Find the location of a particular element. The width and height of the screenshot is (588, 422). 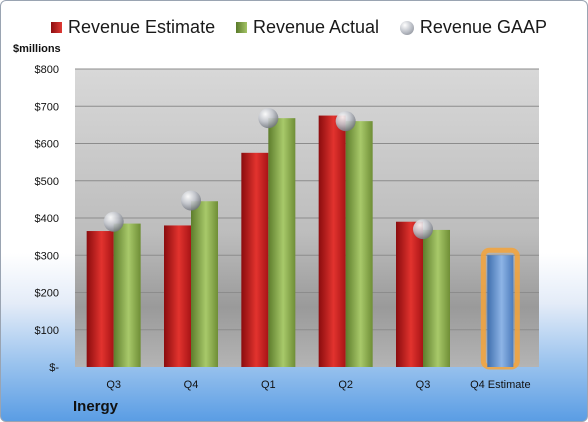

legend-marker-gaap is located at coordinates (406, 27).